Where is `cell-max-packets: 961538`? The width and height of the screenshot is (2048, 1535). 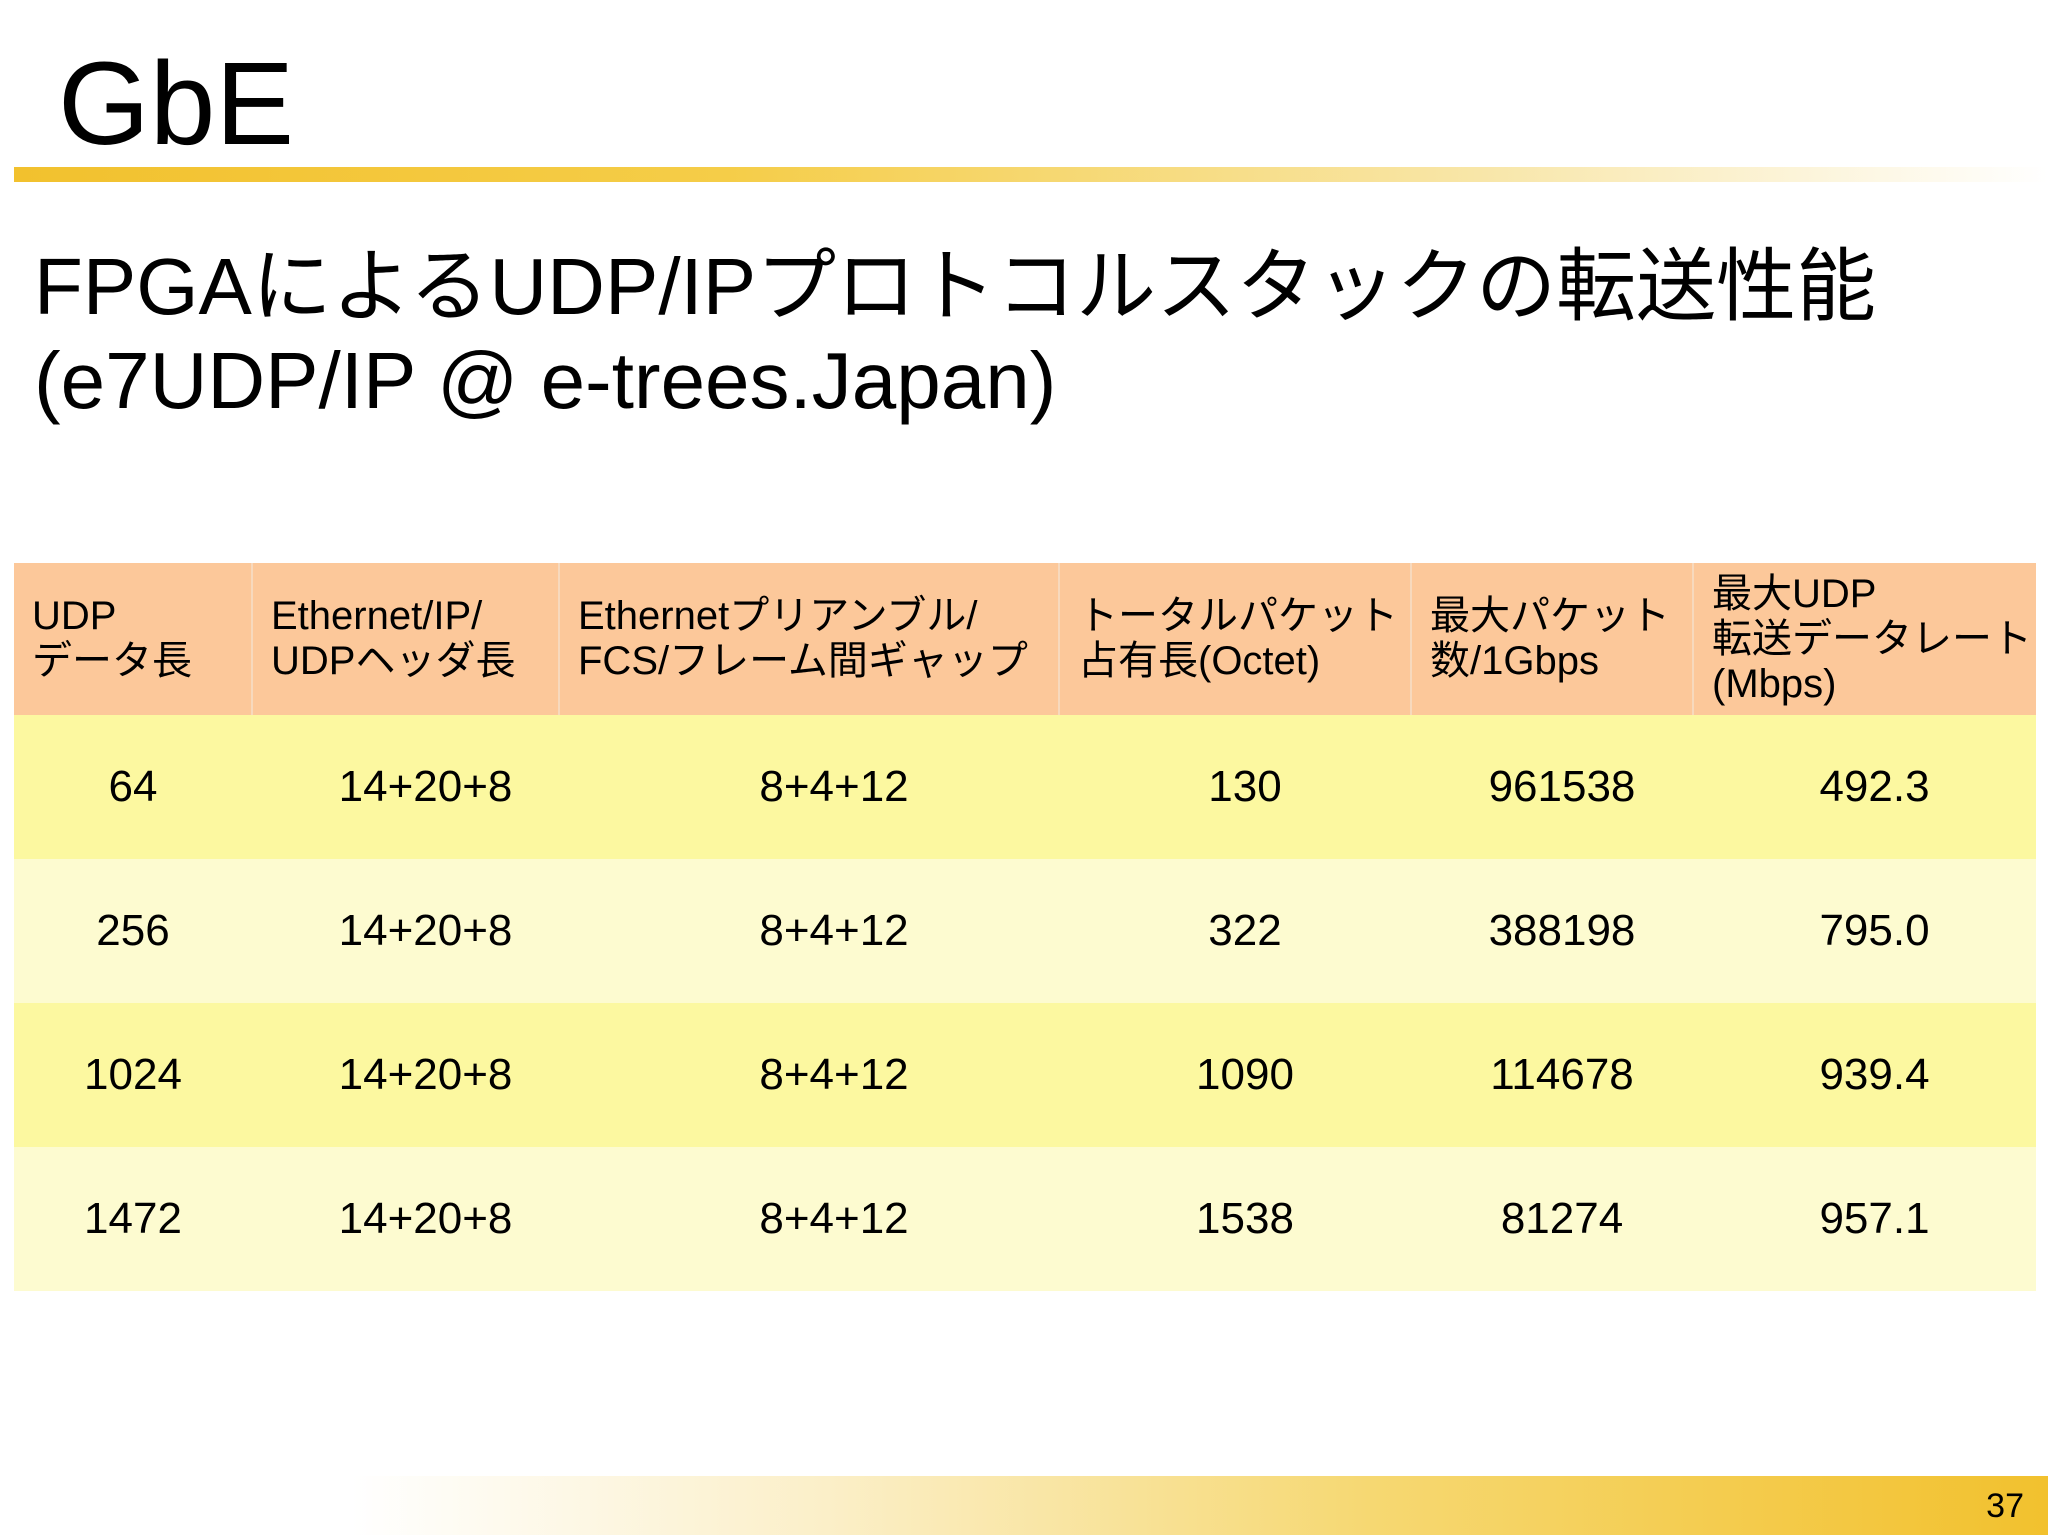 cell-max-packets: 961538 is located at coordinates (1552, 787).